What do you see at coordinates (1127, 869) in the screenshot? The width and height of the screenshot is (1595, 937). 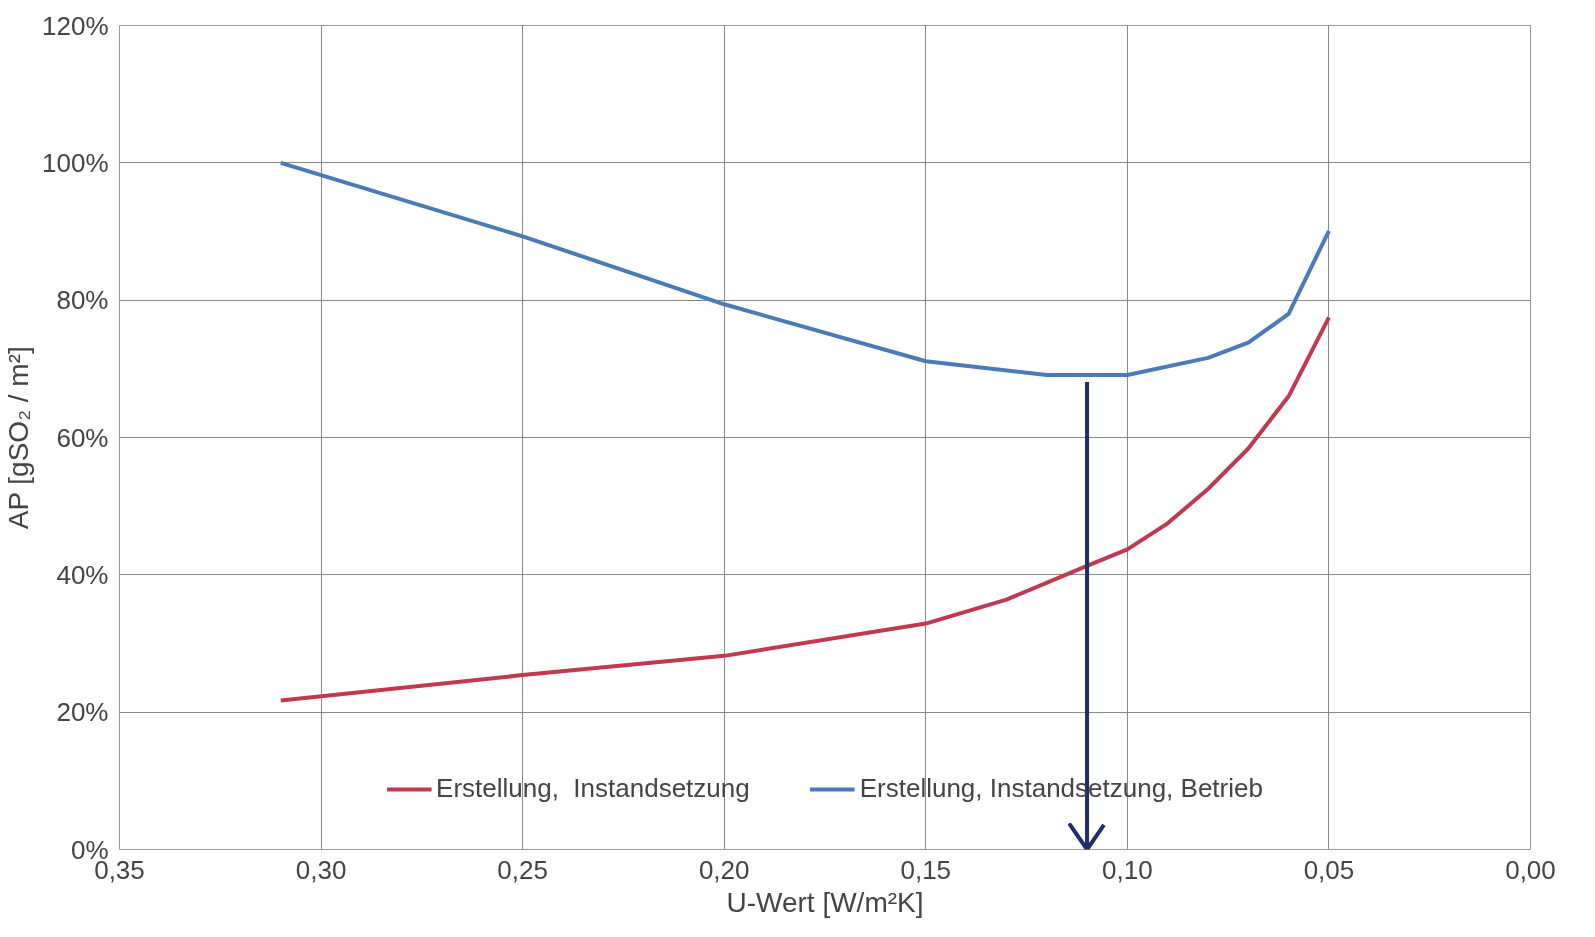 I see `x-tick-label: 0,10` at bounding box center [1127, 869].